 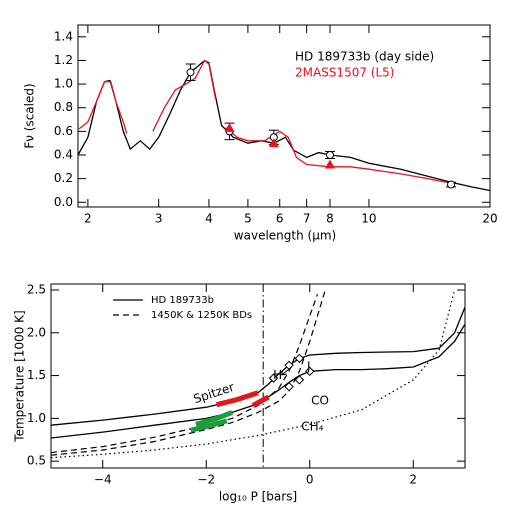 I want to click on x-tick-label: 5, so click(x=248, y=219).